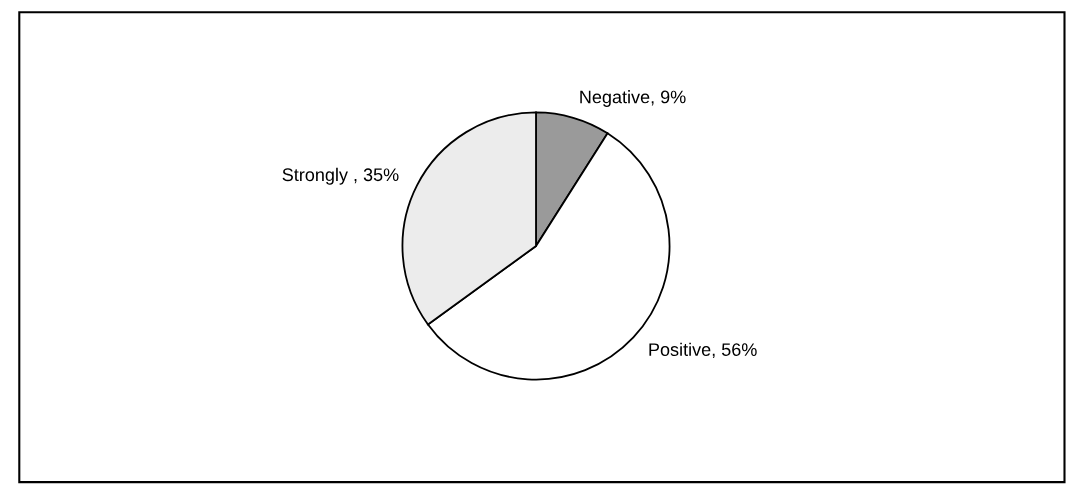 The height and width of the screenshot is (492, 1072). Describe the element at coordinates (633, 98) in the screenshot. I see `slice-label: Negative, 9%` at that location.